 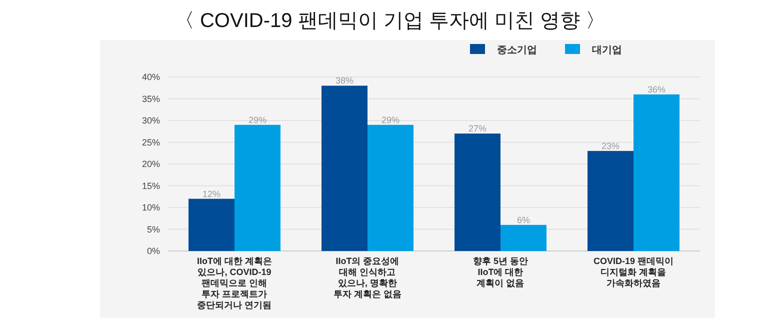 I want to click on y-tick-label: 20%, so click(x=151, y=164).